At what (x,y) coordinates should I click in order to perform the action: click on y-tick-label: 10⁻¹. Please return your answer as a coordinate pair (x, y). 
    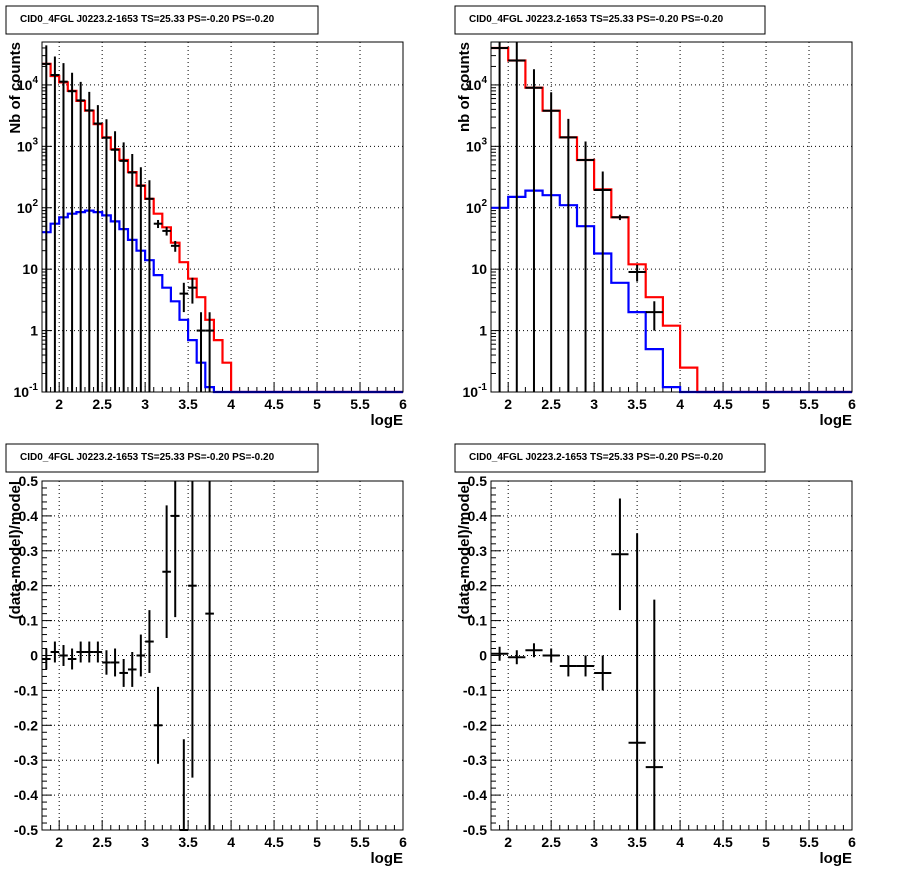
    Looking at the image, I should click on (26, 391).